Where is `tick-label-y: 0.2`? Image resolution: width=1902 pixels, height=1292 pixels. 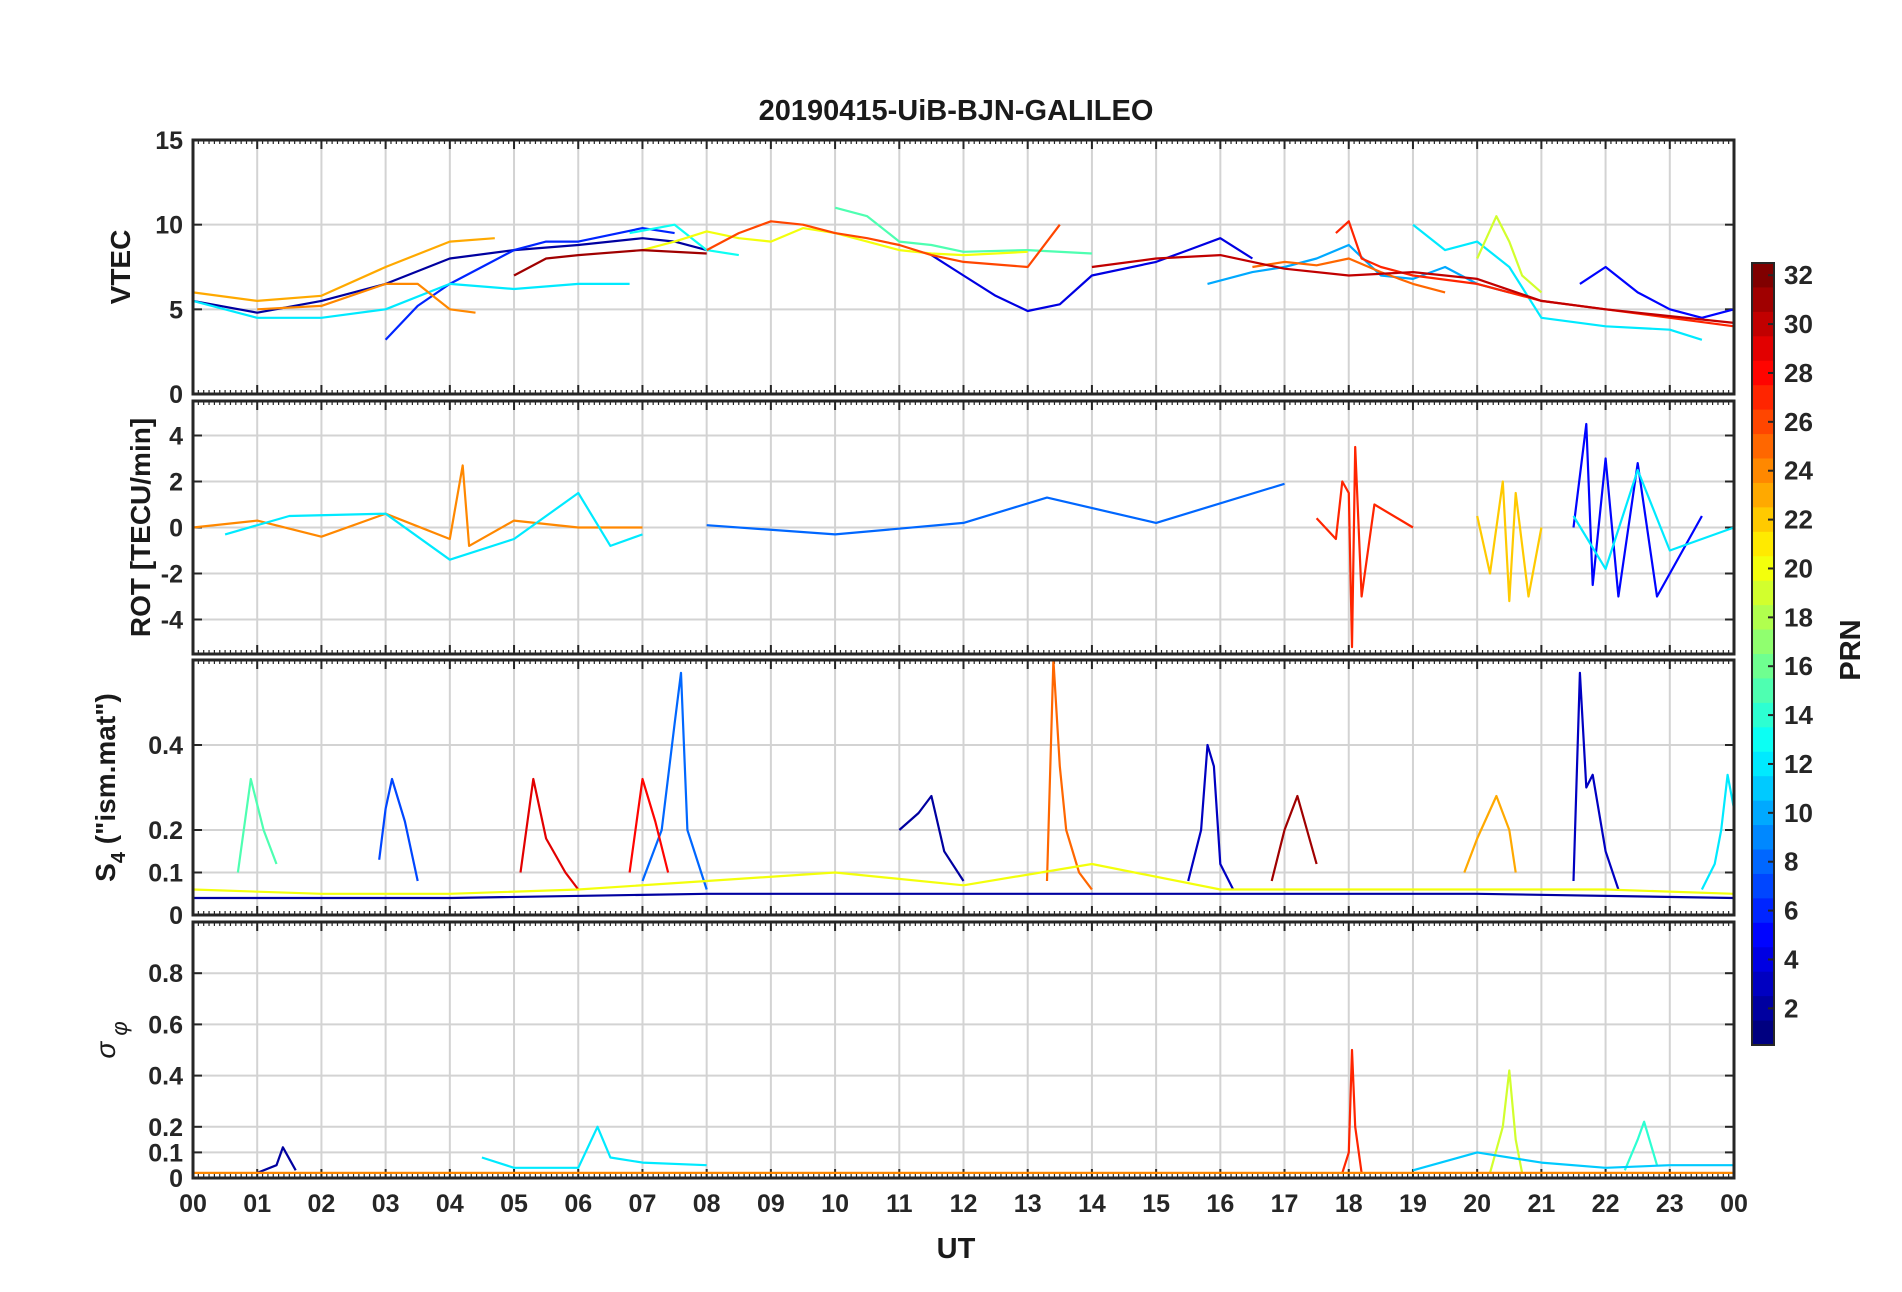 tick-label-y: 0.2 is located at coordinates (165, 1128).